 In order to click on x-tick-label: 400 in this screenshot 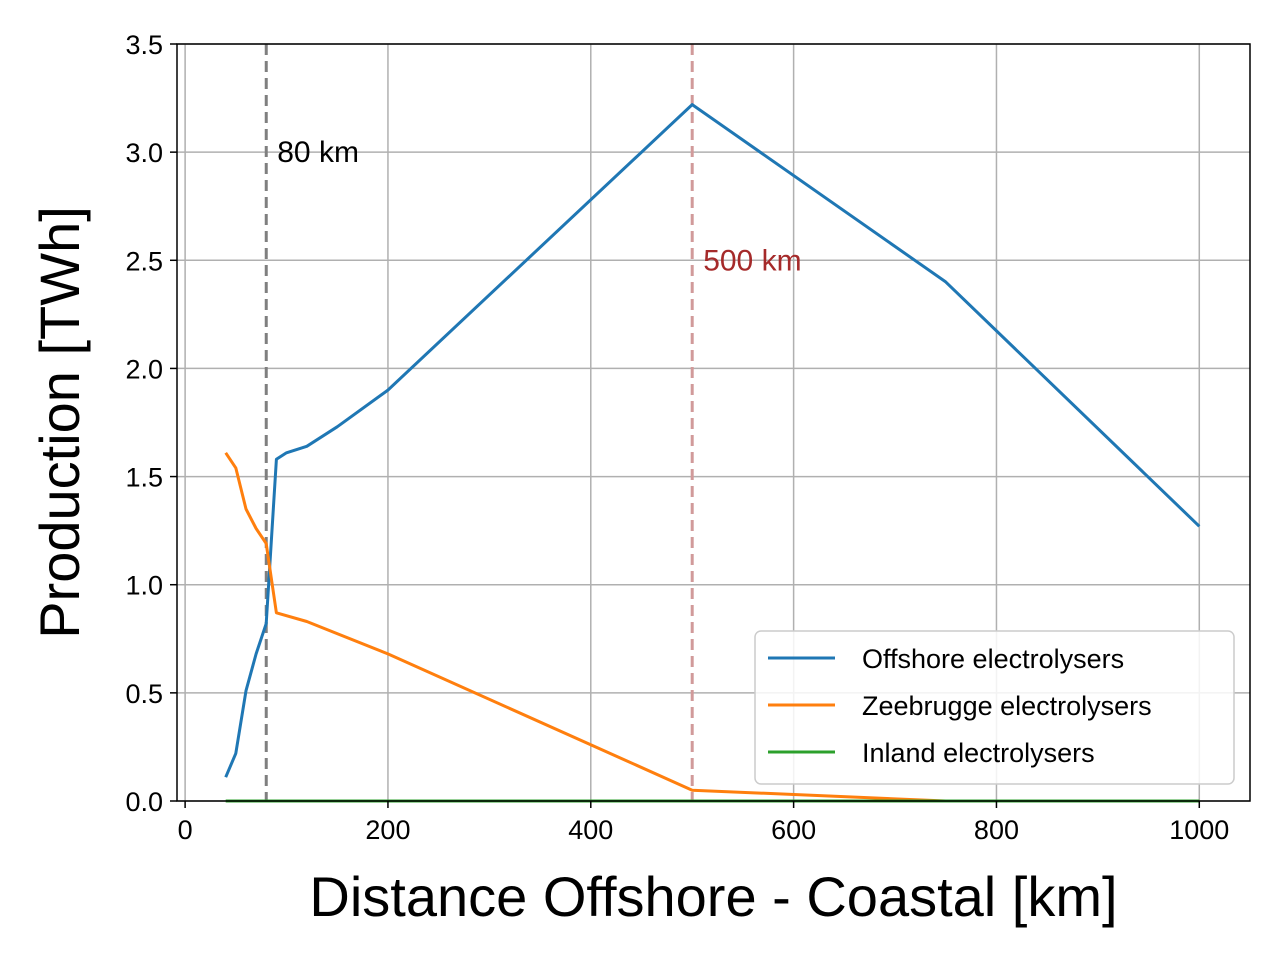, I will do `click(590, 830)`.